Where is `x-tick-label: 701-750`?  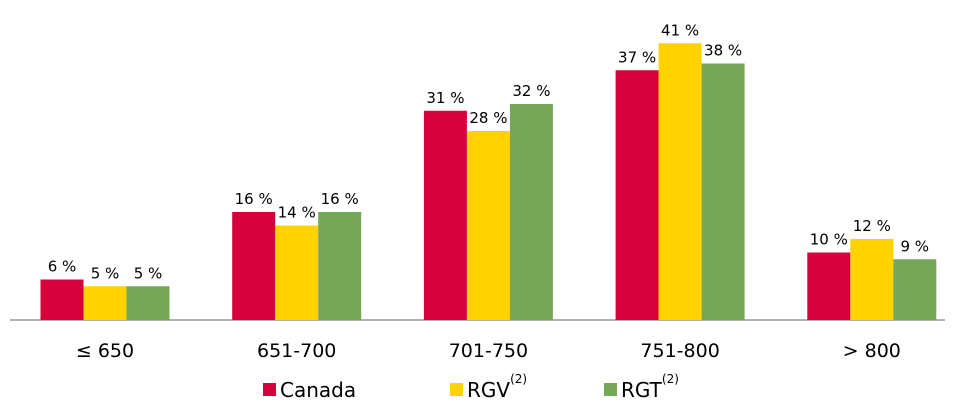 x-tick-label: 701-750 is located at coordinates (488, 351).